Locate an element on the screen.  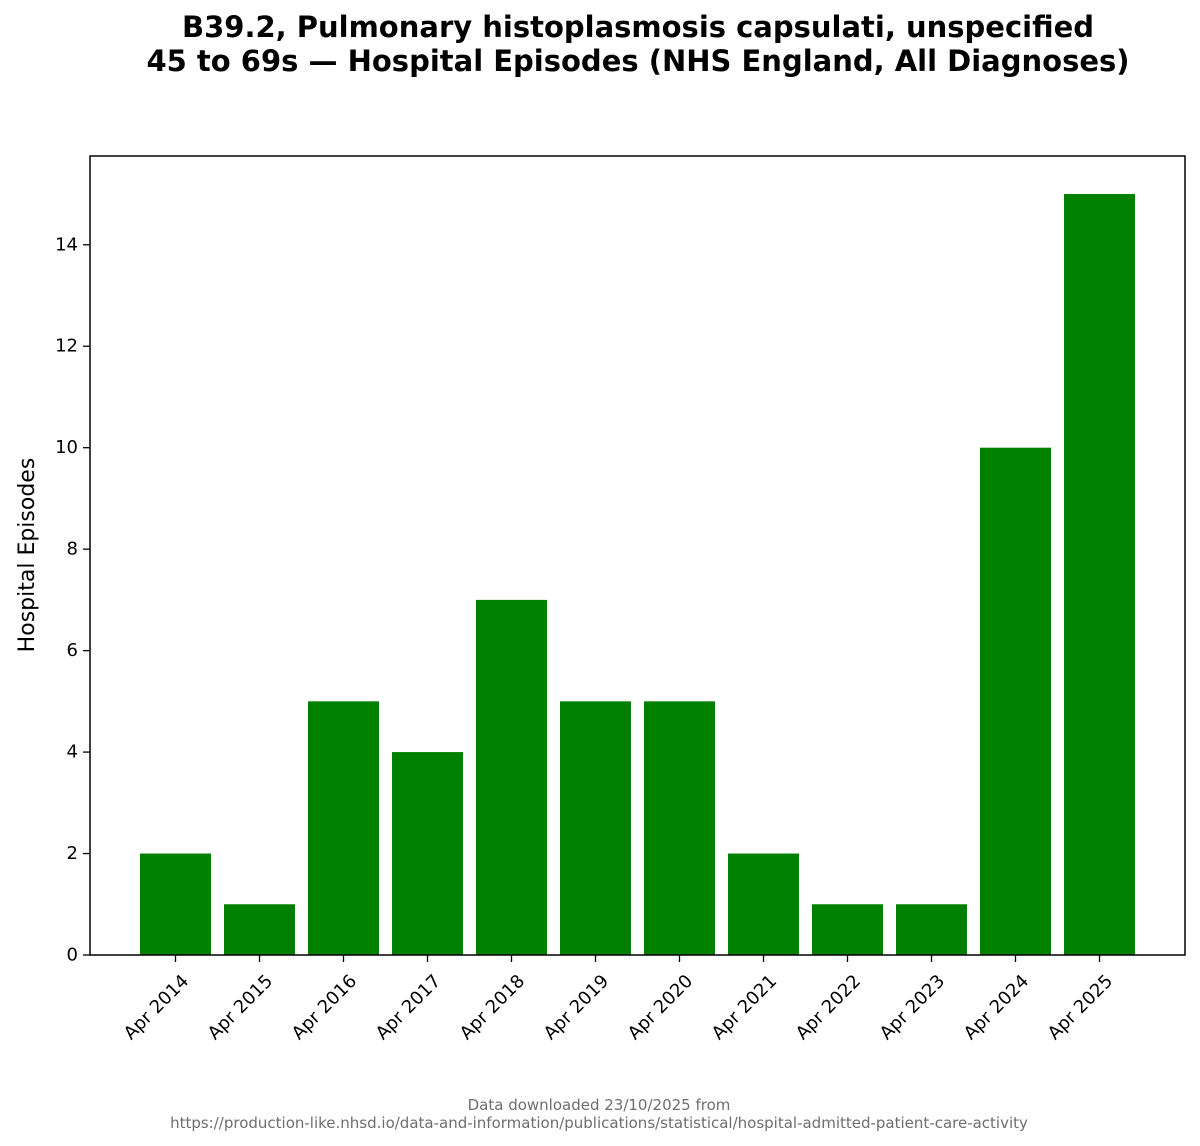
x-tick-label: Apr 2025 is located at coordinates (1080, 1007).